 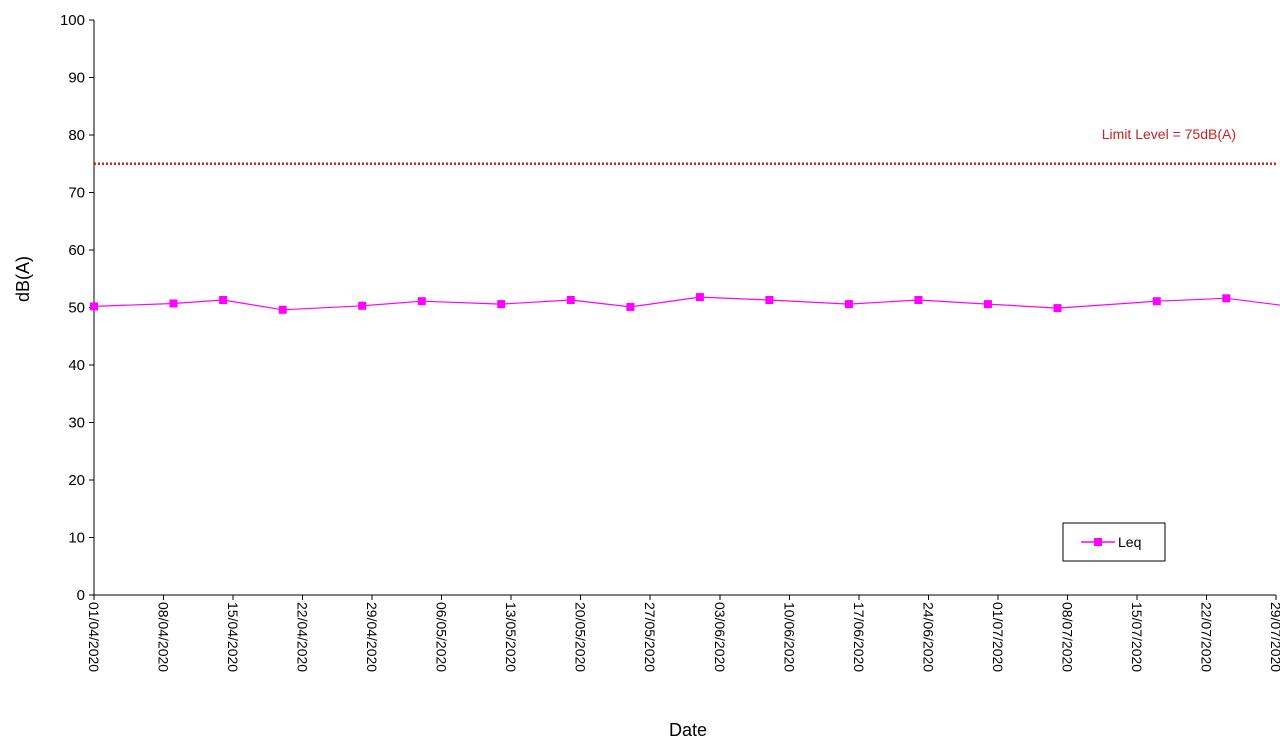 I want to click on x-axis-title: Date, so click(x=688, y=730).